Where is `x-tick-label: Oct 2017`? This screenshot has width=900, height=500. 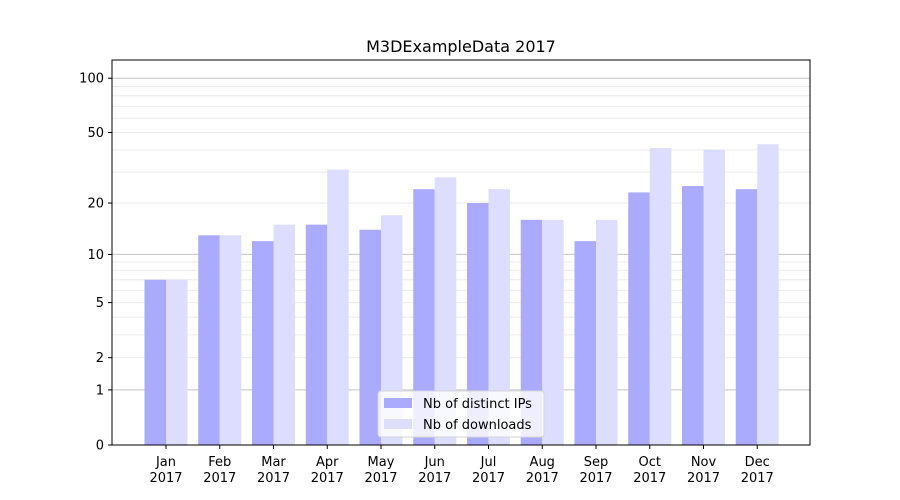 x-tick-label: Oct 2017 is located at coordinates (649, 470).